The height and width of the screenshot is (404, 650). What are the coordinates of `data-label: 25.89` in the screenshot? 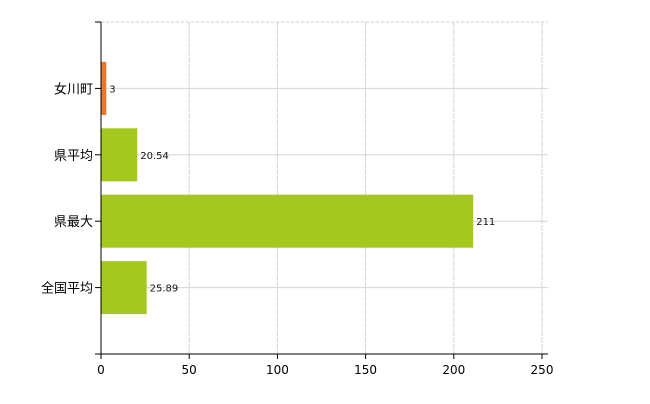 It's located at (164, 289).